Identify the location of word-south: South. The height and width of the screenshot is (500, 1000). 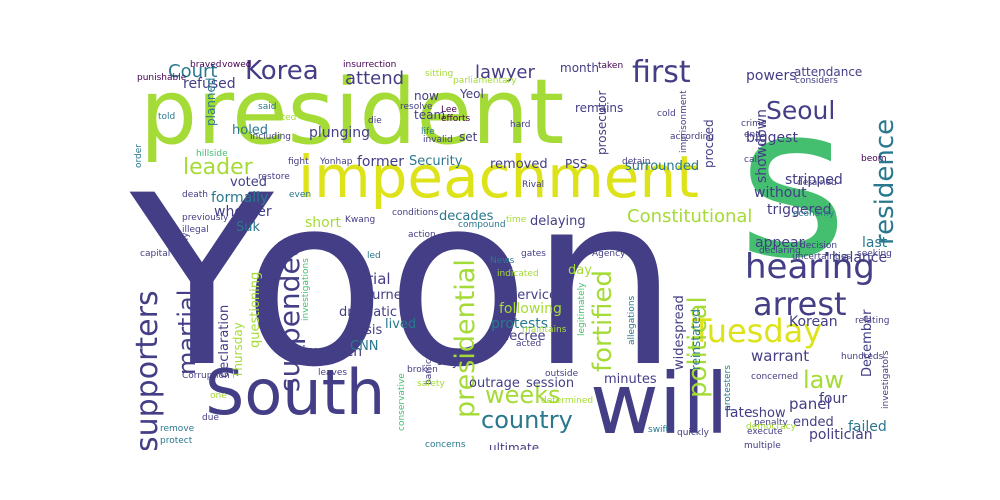
(295, 392).